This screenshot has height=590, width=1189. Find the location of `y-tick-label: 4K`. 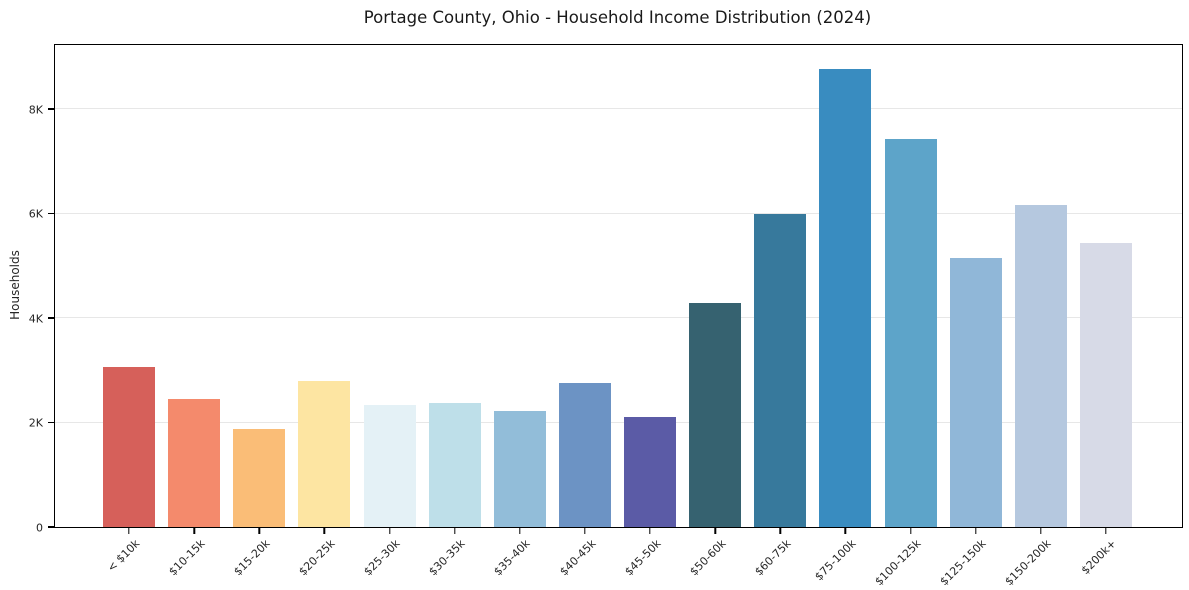

y-tick-label: 4K is located at coordinates (35, 319).